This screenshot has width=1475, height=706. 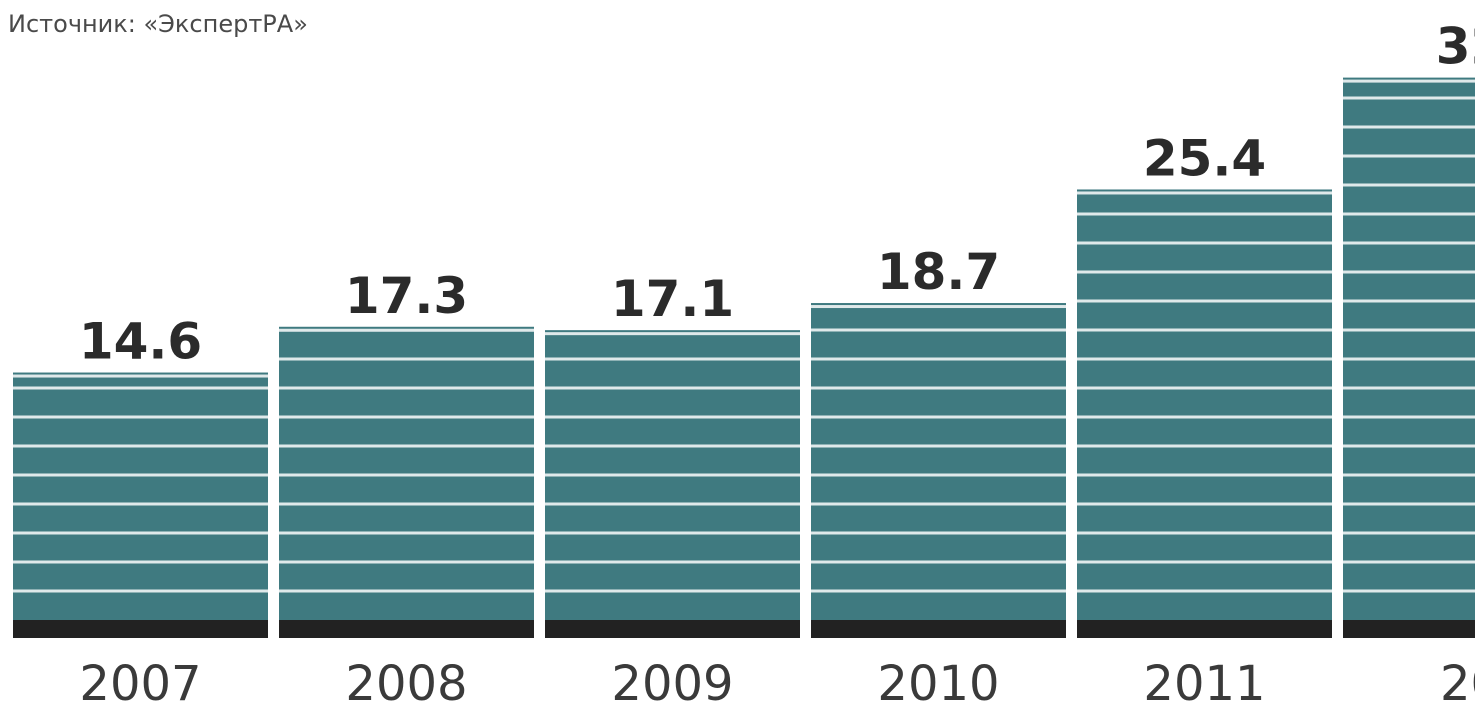 I want to click on bar-value-label: 32, so click(x=1455, y=47).